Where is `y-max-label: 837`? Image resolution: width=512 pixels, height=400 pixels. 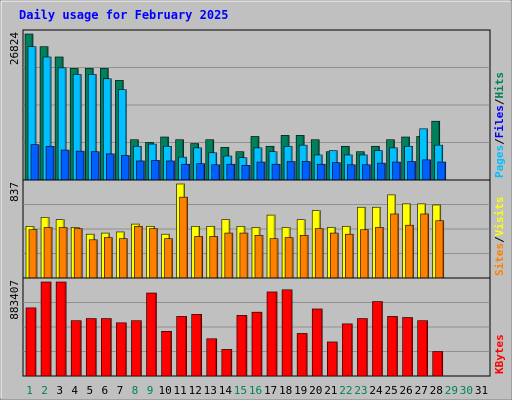
y-max-label: 837 is located at coordinates (14, 192).